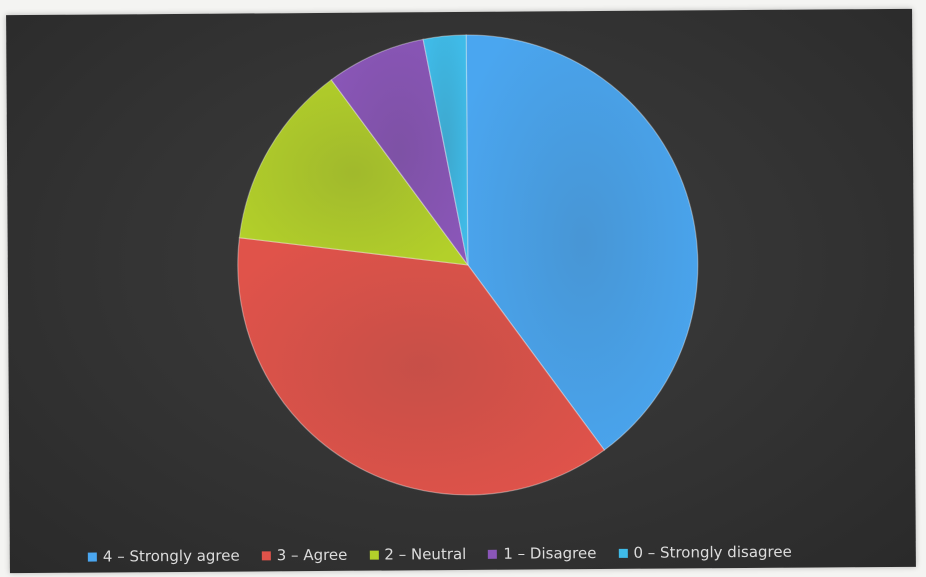 This screenshot has width=926, height=577. Describe the element at coordinates (171, 556) in the screenshot. I see `legend-label: 4 – Strongly agree` at that location.